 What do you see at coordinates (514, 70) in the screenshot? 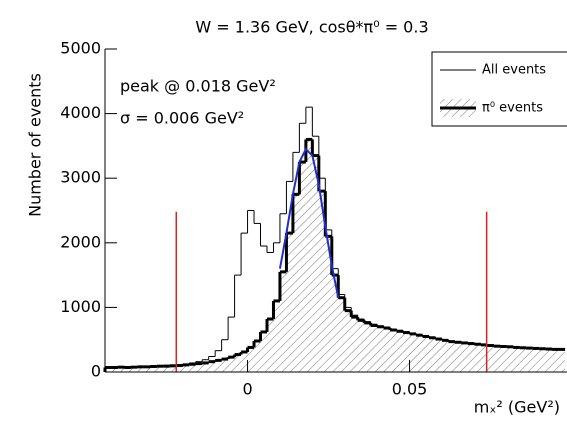
I see `legend-label: All events` at bounding box center [514, 70].